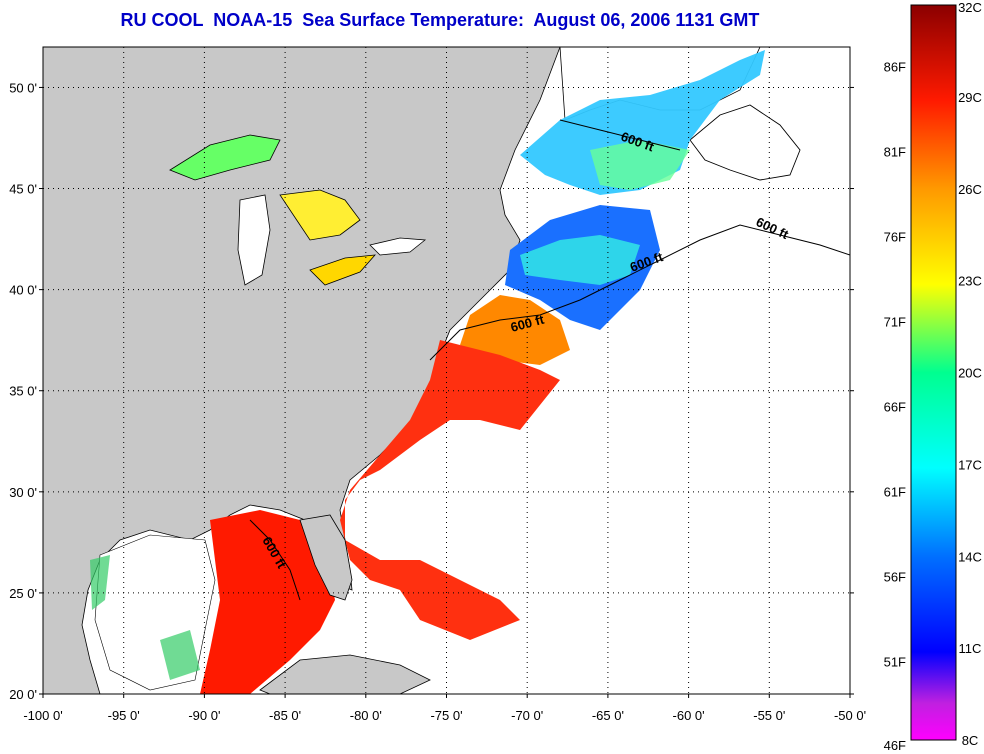  What do you see at coordinates (689, 715) in the screenshot?
I see `x-tick-label: -60 0'` at bounding box center [689, 715].